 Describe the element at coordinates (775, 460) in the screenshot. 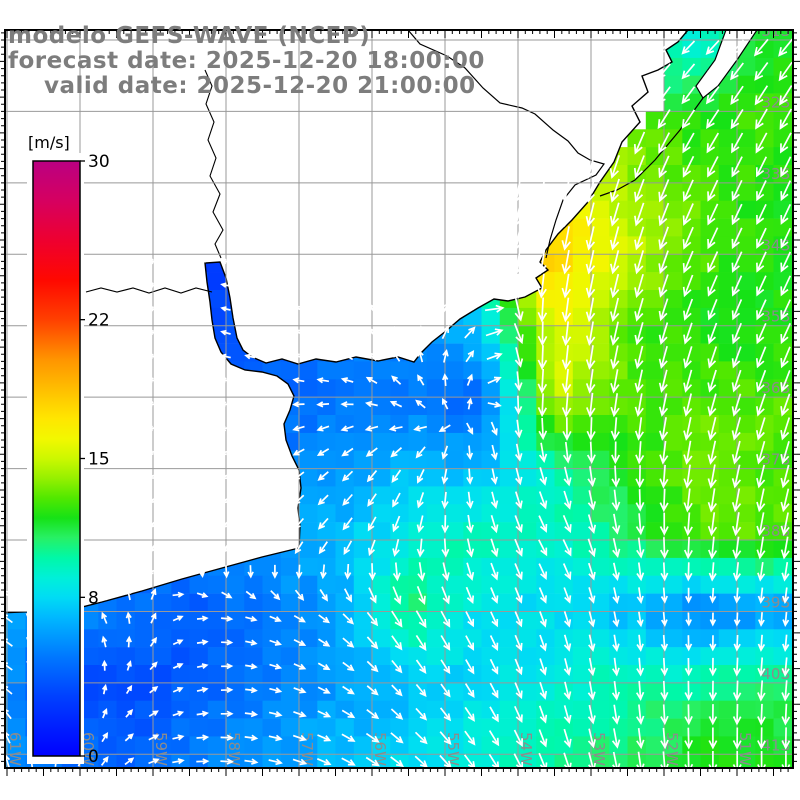

I see `lat-label: 37S` at that location.